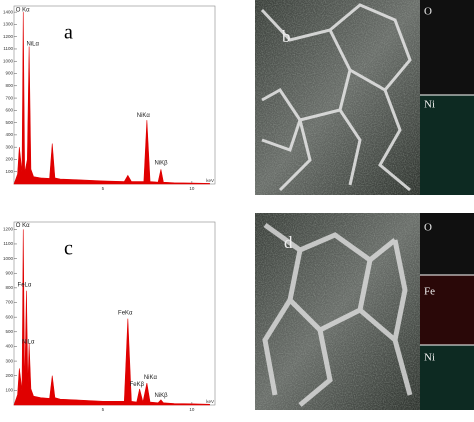 This screenshot has height=422, width=474. I want to click on peak-label: FeLα, so click(25, 286).